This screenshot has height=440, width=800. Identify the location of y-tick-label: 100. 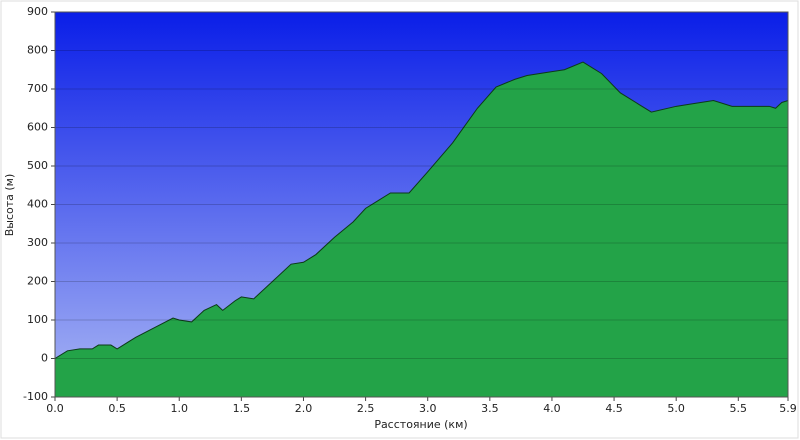
(37, 319).